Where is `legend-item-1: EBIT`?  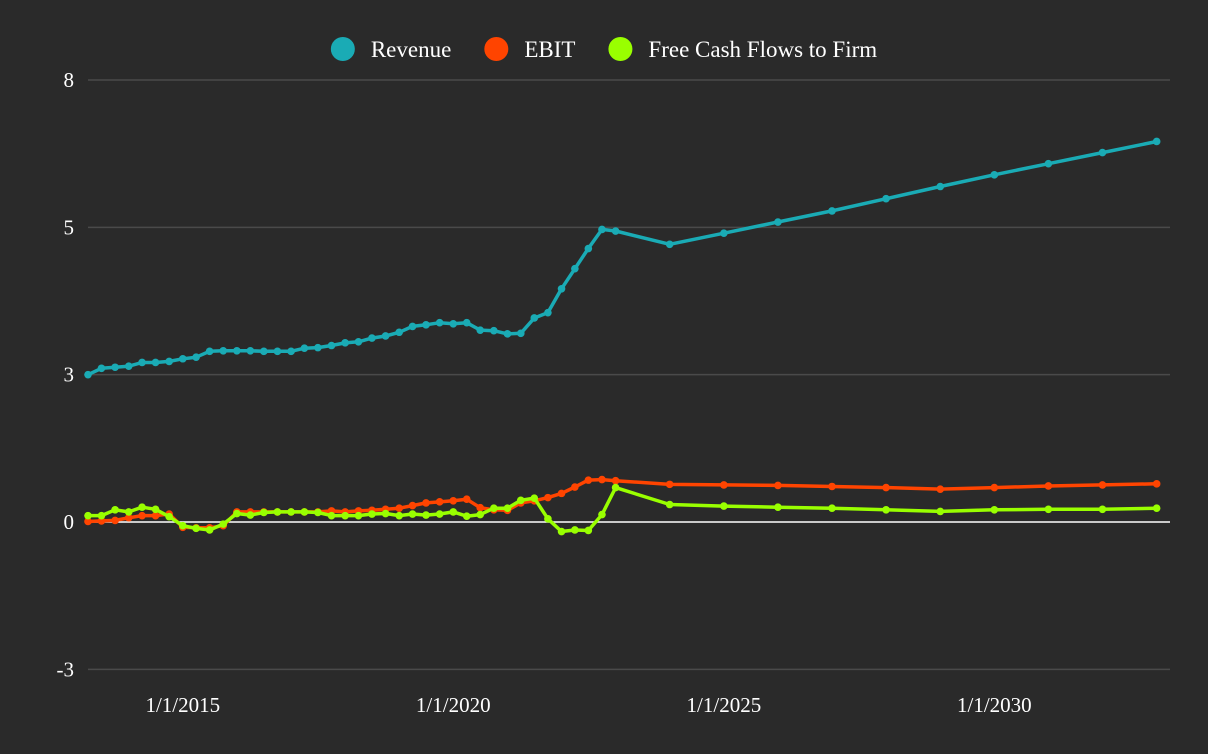
legend-item-1: EBIT is located at coordinates (529, 49).